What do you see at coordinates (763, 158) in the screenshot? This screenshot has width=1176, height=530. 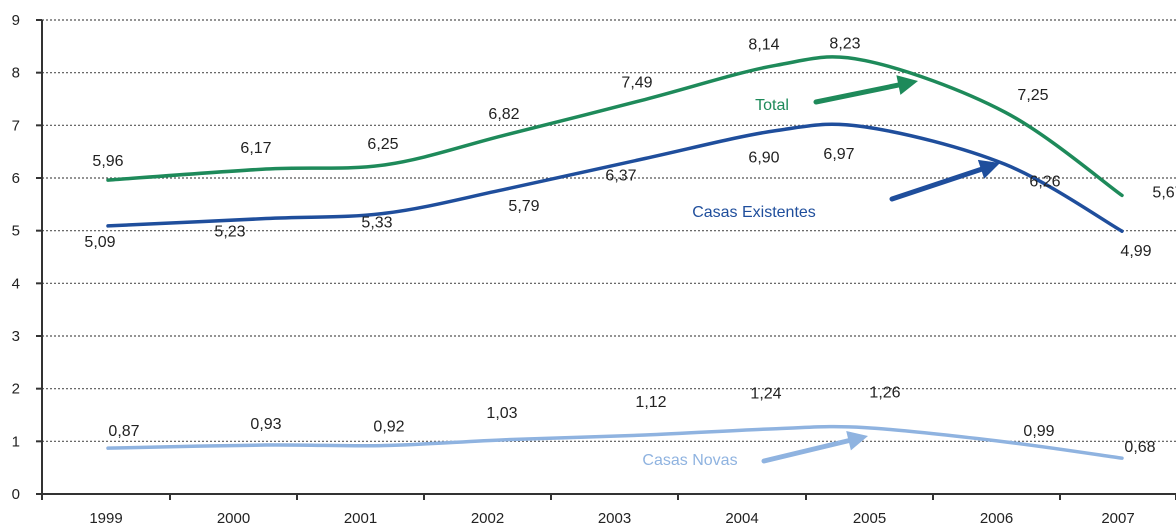 I see `data-label-casas-existentes: 6,90` at bounding box center [763, 158].